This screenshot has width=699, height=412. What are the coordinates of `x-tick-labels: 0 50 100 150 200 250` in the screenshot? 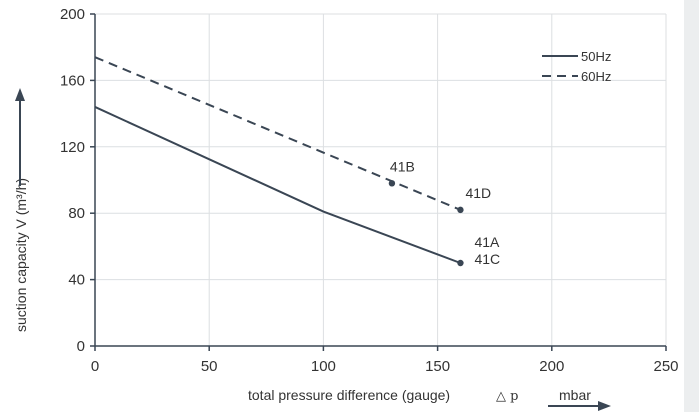 It's located at (385, 360).